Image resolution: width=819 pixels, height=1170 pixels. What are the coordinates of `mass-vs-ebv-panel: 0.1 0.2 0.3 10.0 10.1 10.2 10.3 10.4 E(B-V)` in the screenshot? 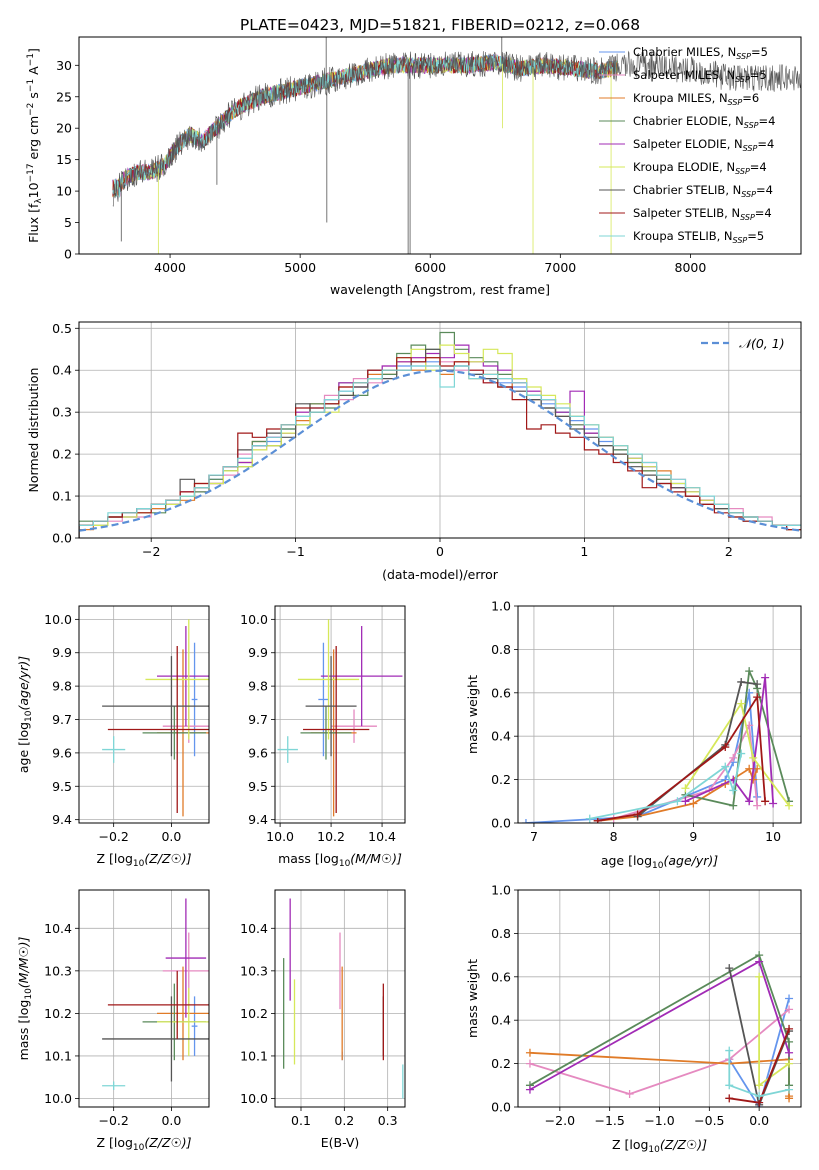 It's located at (323, 1019).